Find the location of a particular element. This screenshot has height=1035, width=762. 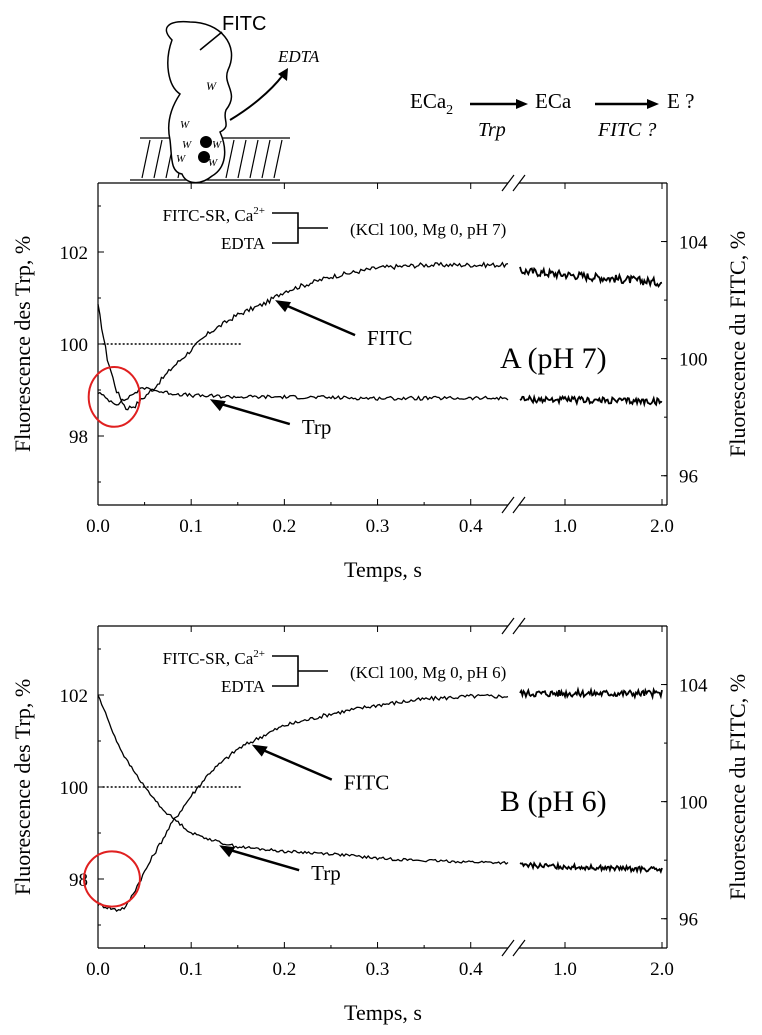

arrow-label-fitc: FITC ? is located at coordinates (626, 130).